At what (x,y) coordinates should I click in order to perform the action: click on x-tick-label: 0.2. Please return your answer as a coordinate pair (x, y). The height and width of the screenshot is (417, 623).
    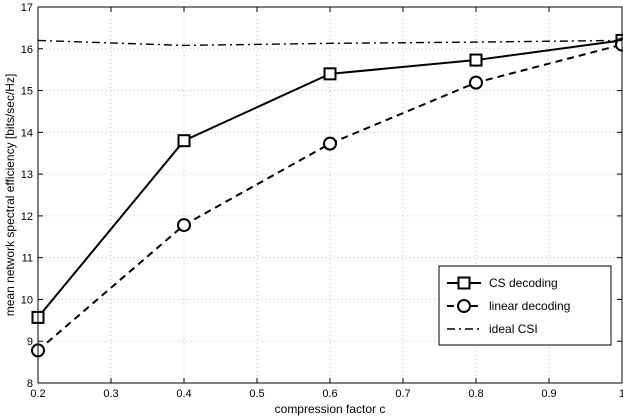
    Looking at the image, I should click on (37, 394).